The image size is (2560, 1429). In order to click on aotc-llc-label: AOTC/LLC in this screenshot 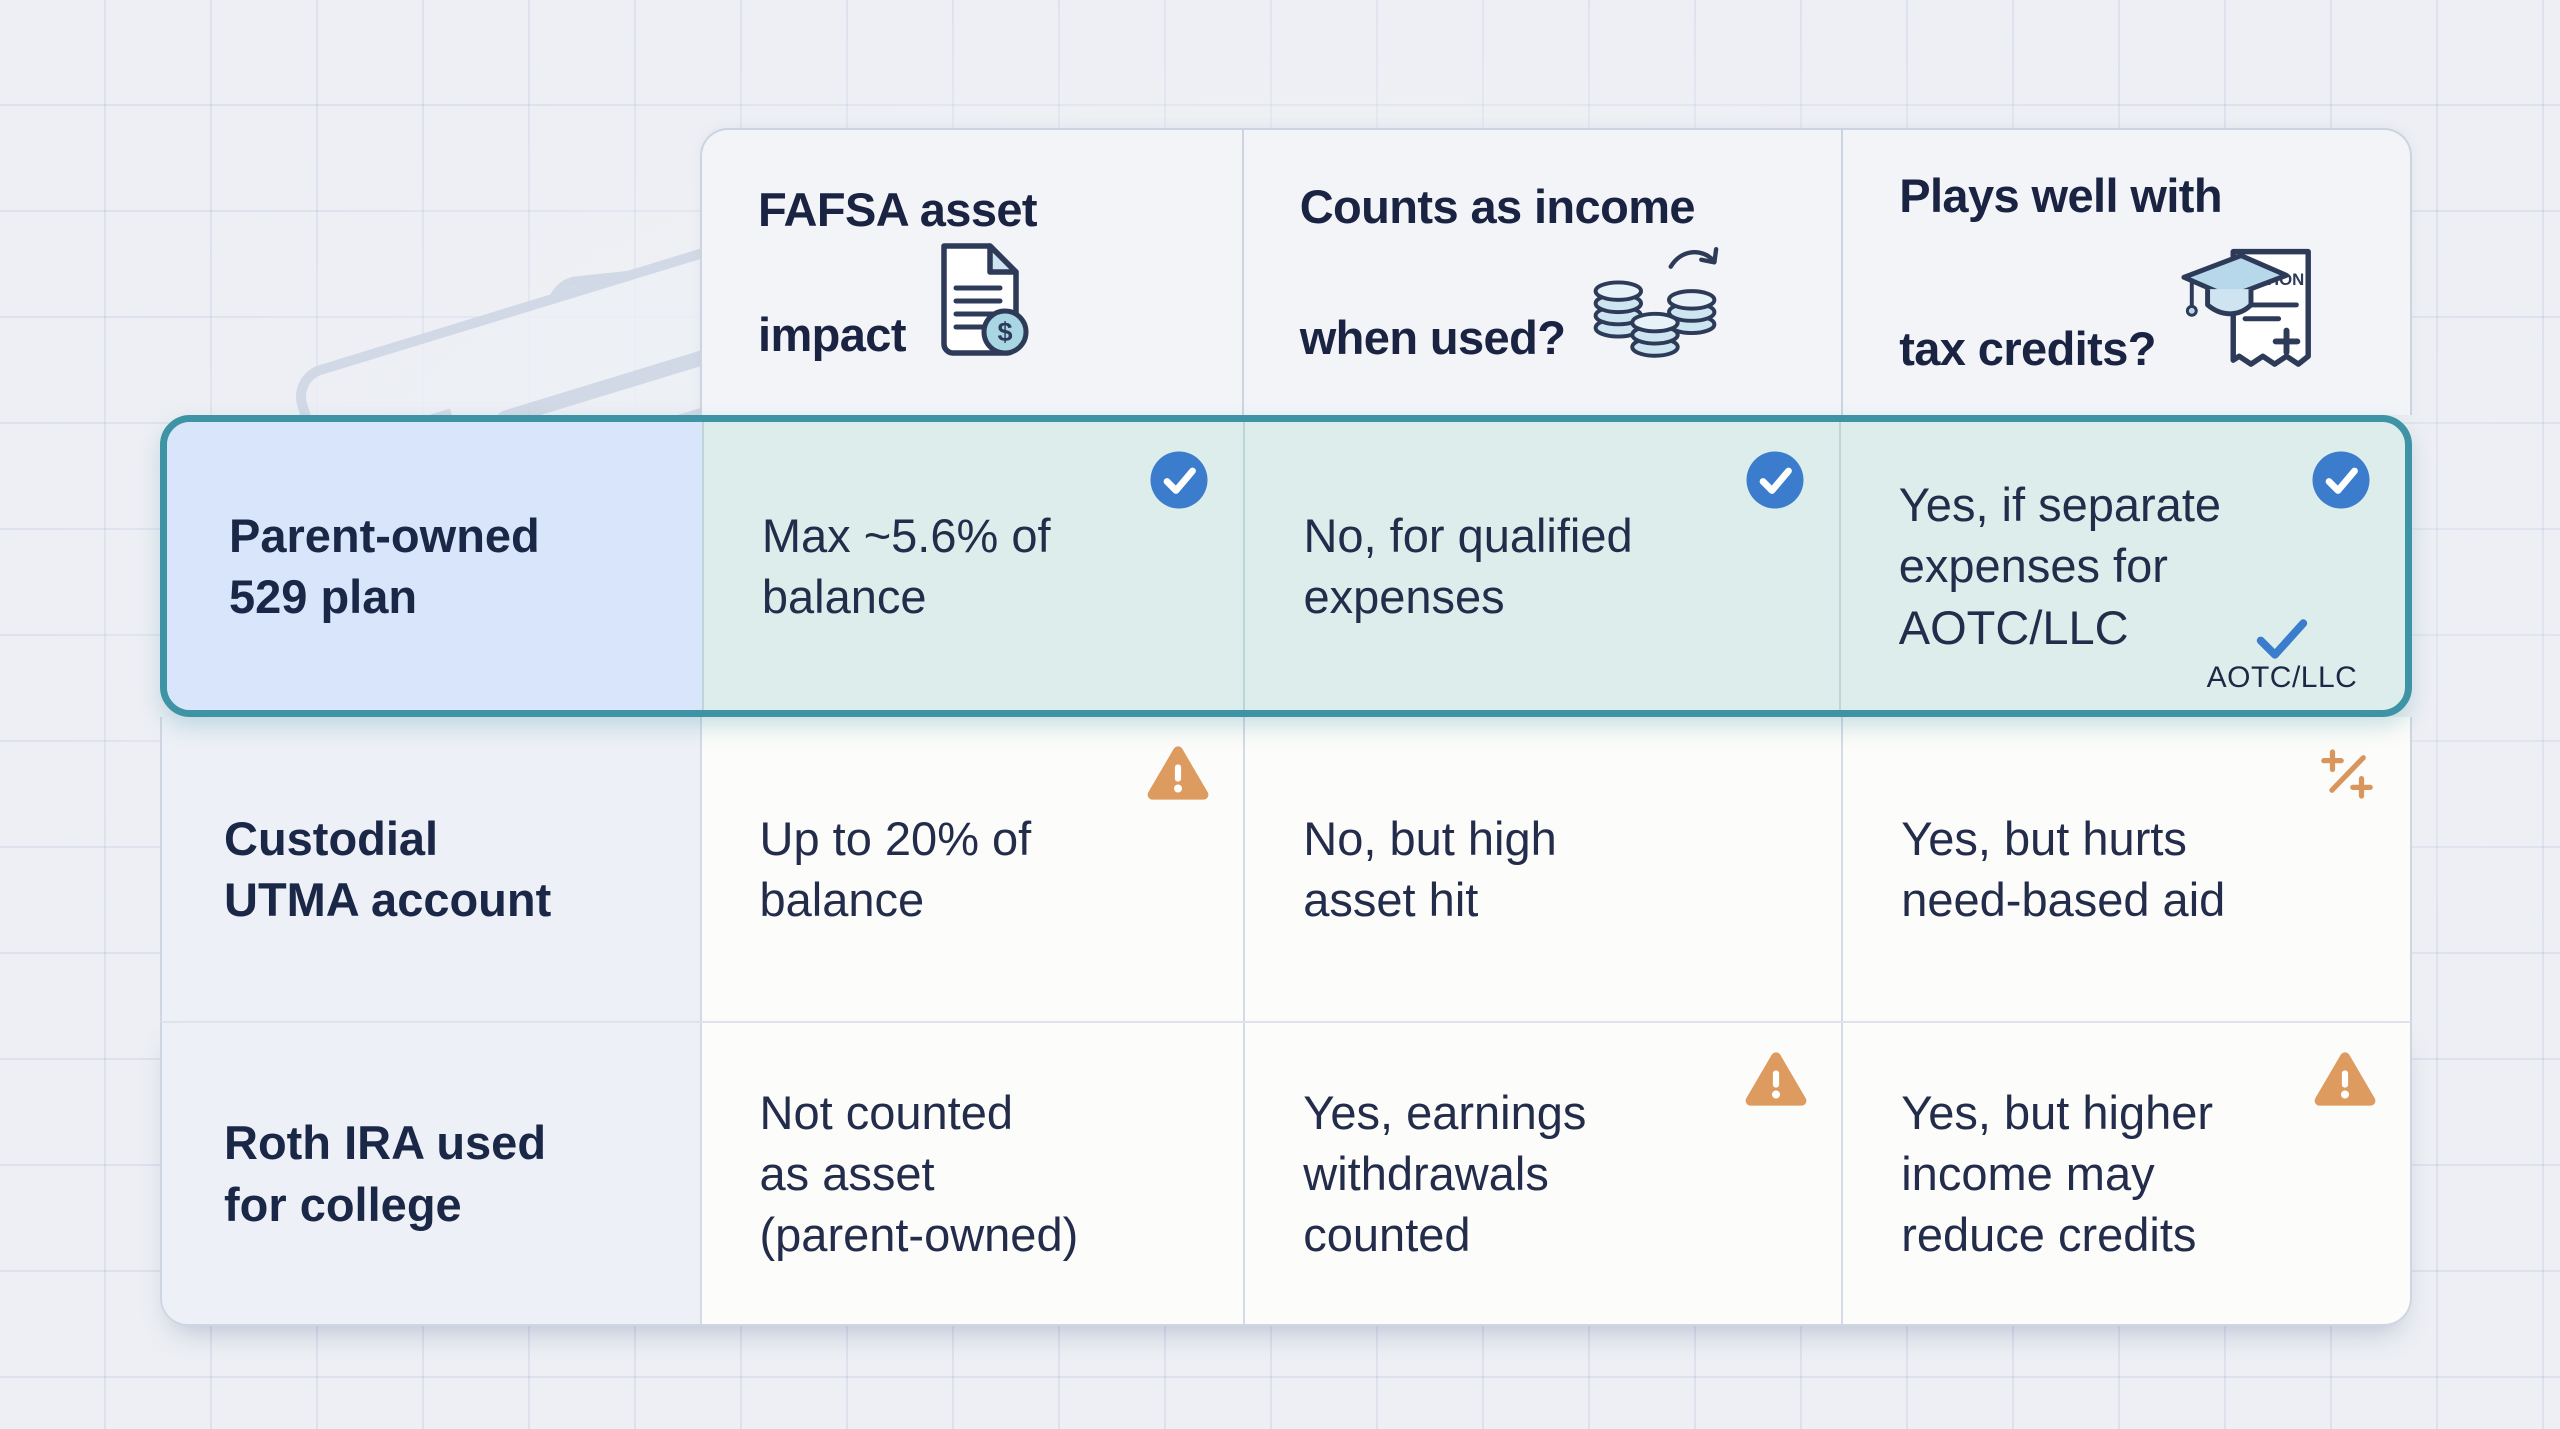, I will do `click(2282, 677)`.